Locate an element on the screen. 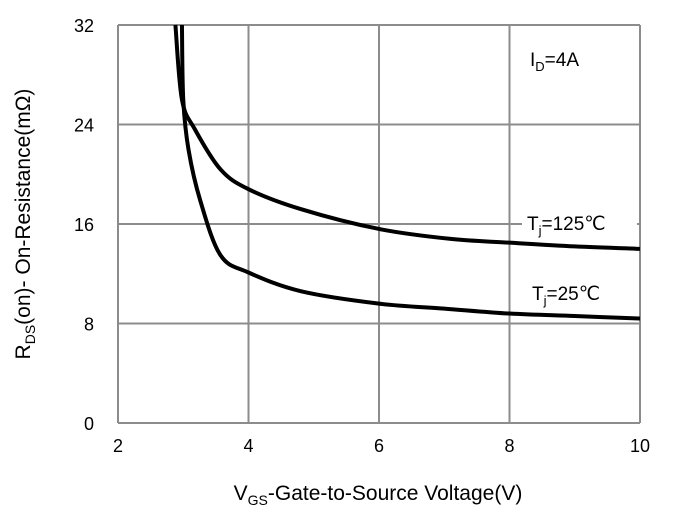  x-tick-label: 6 is located at coordinates (379, 446).